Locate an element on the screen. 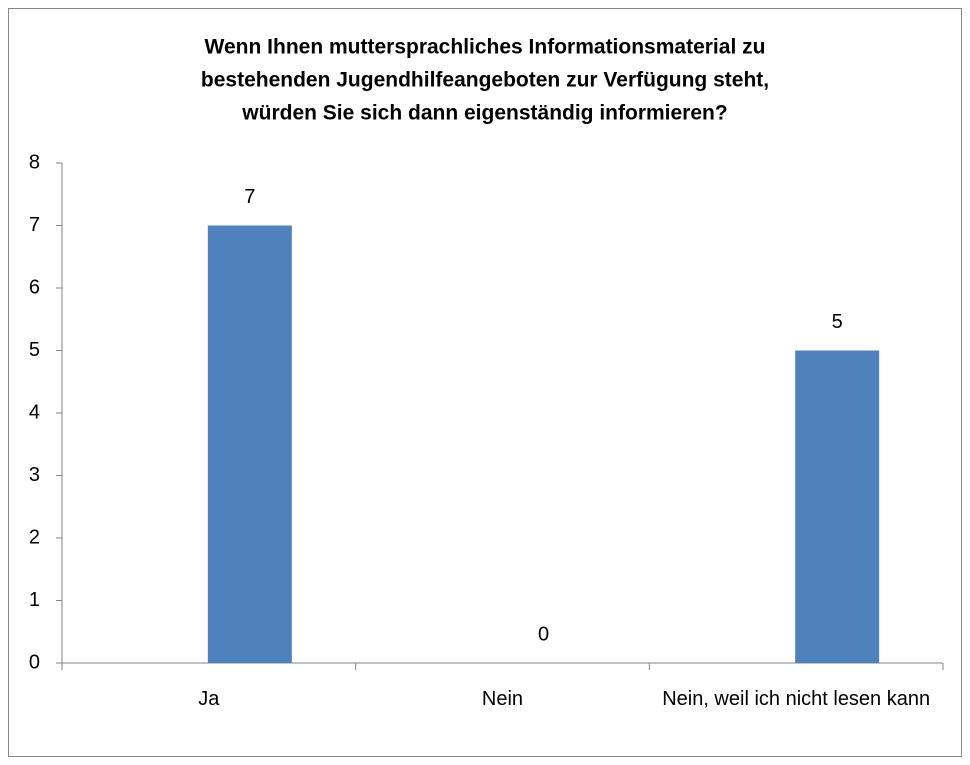 The width and height of the screenshot is (970, 765). data-label: 5 is located at coordinates (837, 322).